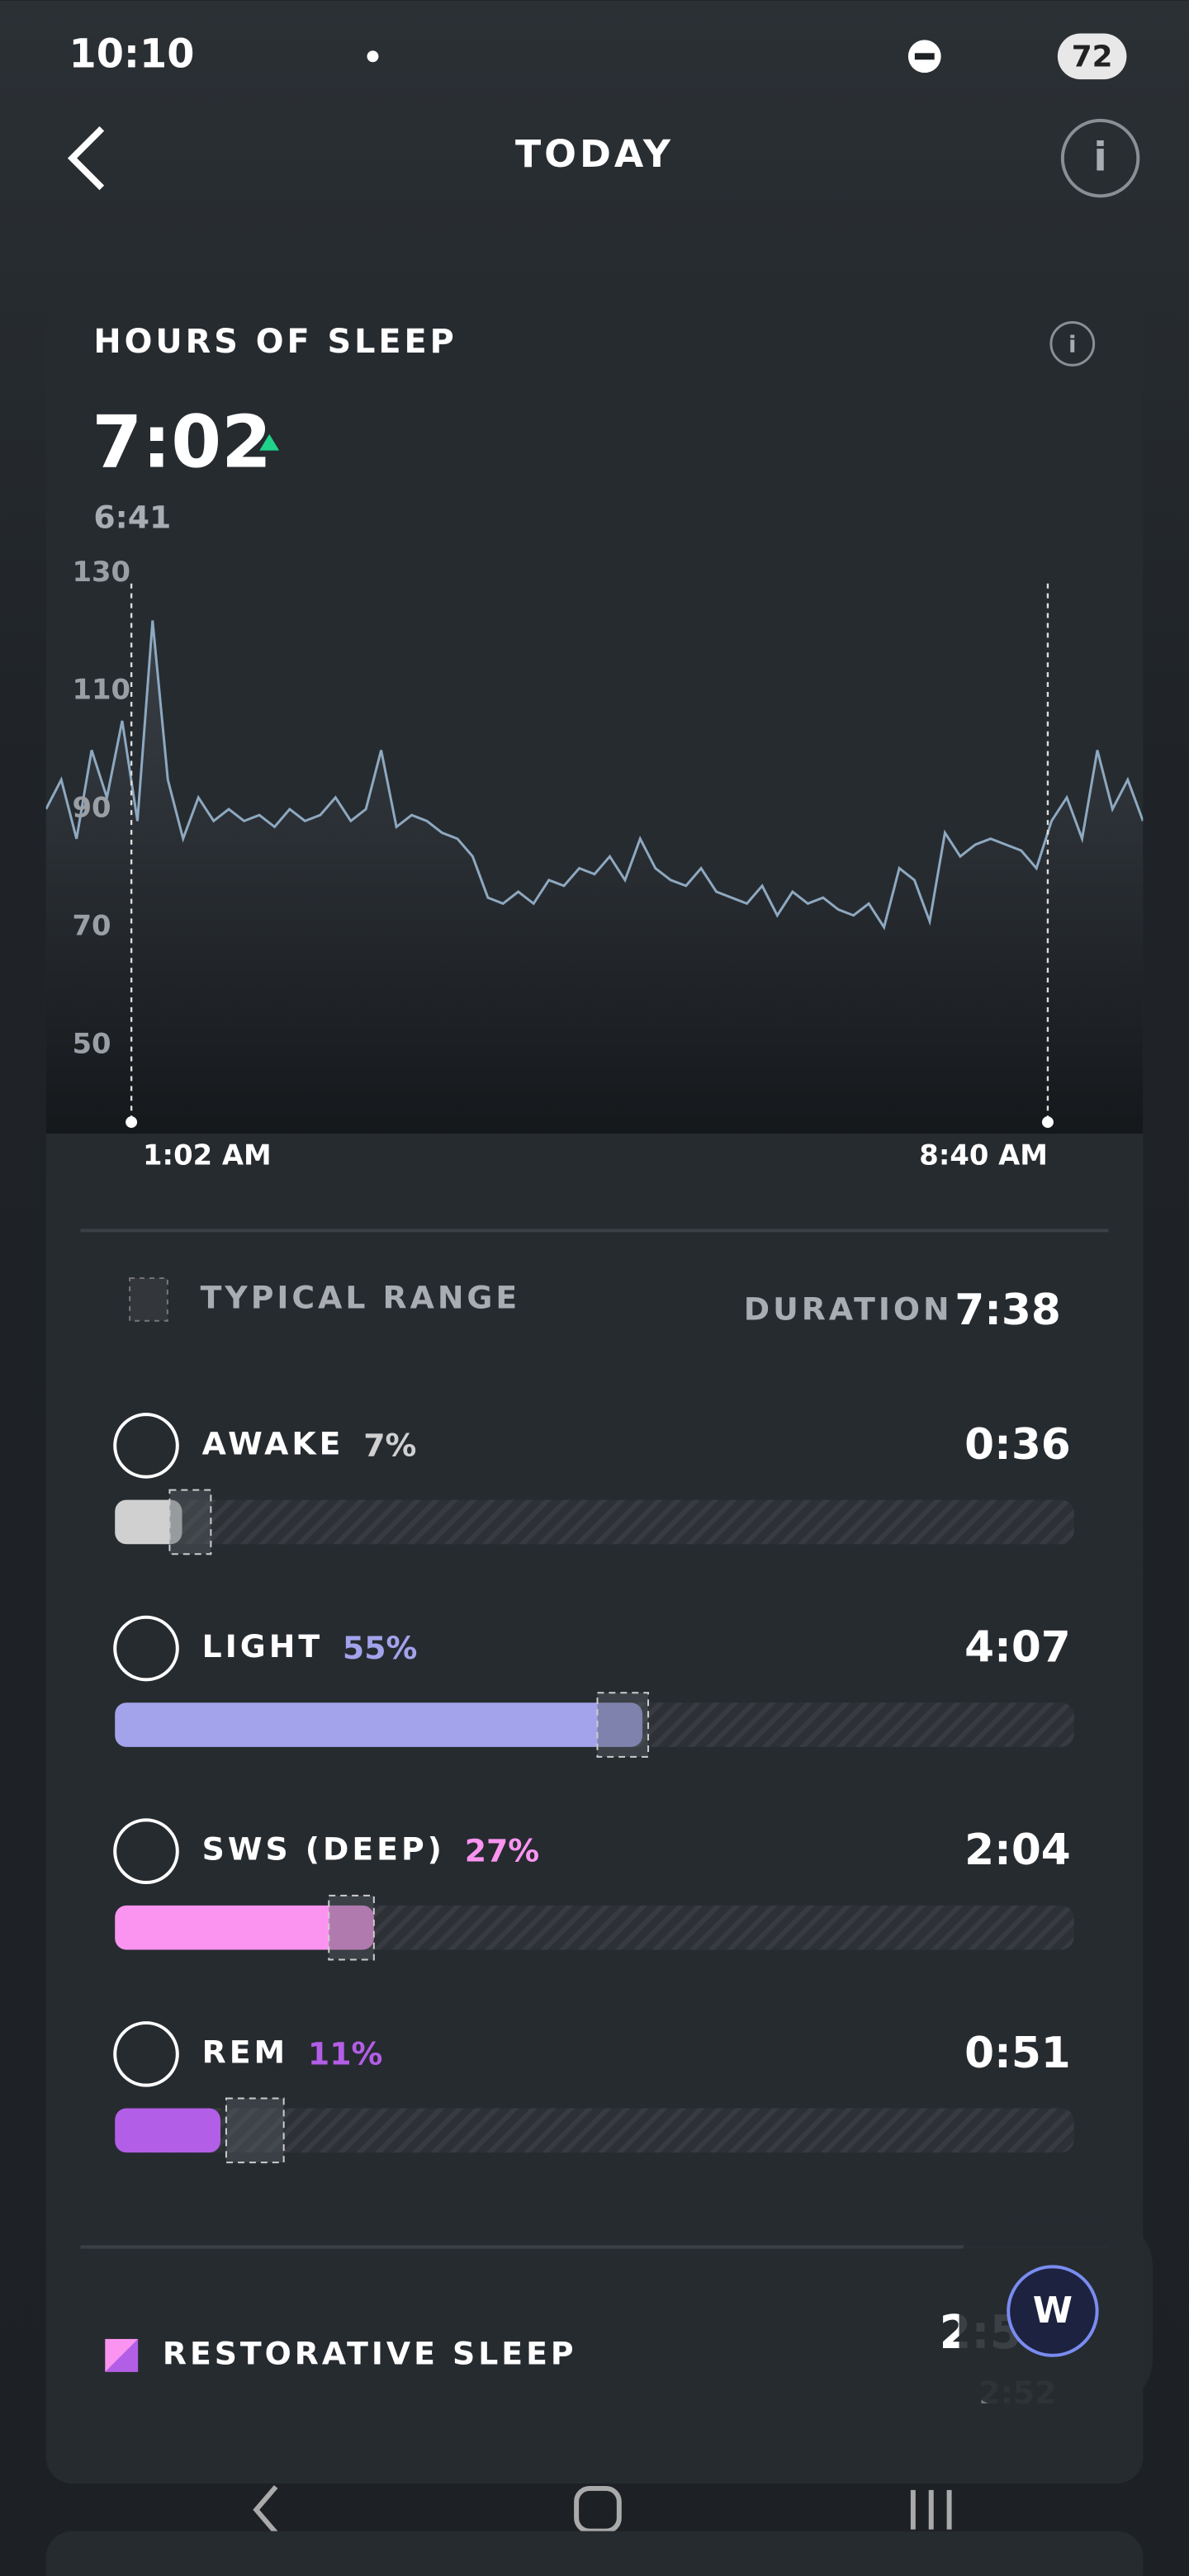  What do you see at coordinates (182, 442) in the screenshot?
I see `sleep-hours: 7:02` at bounding box center [182, 442].